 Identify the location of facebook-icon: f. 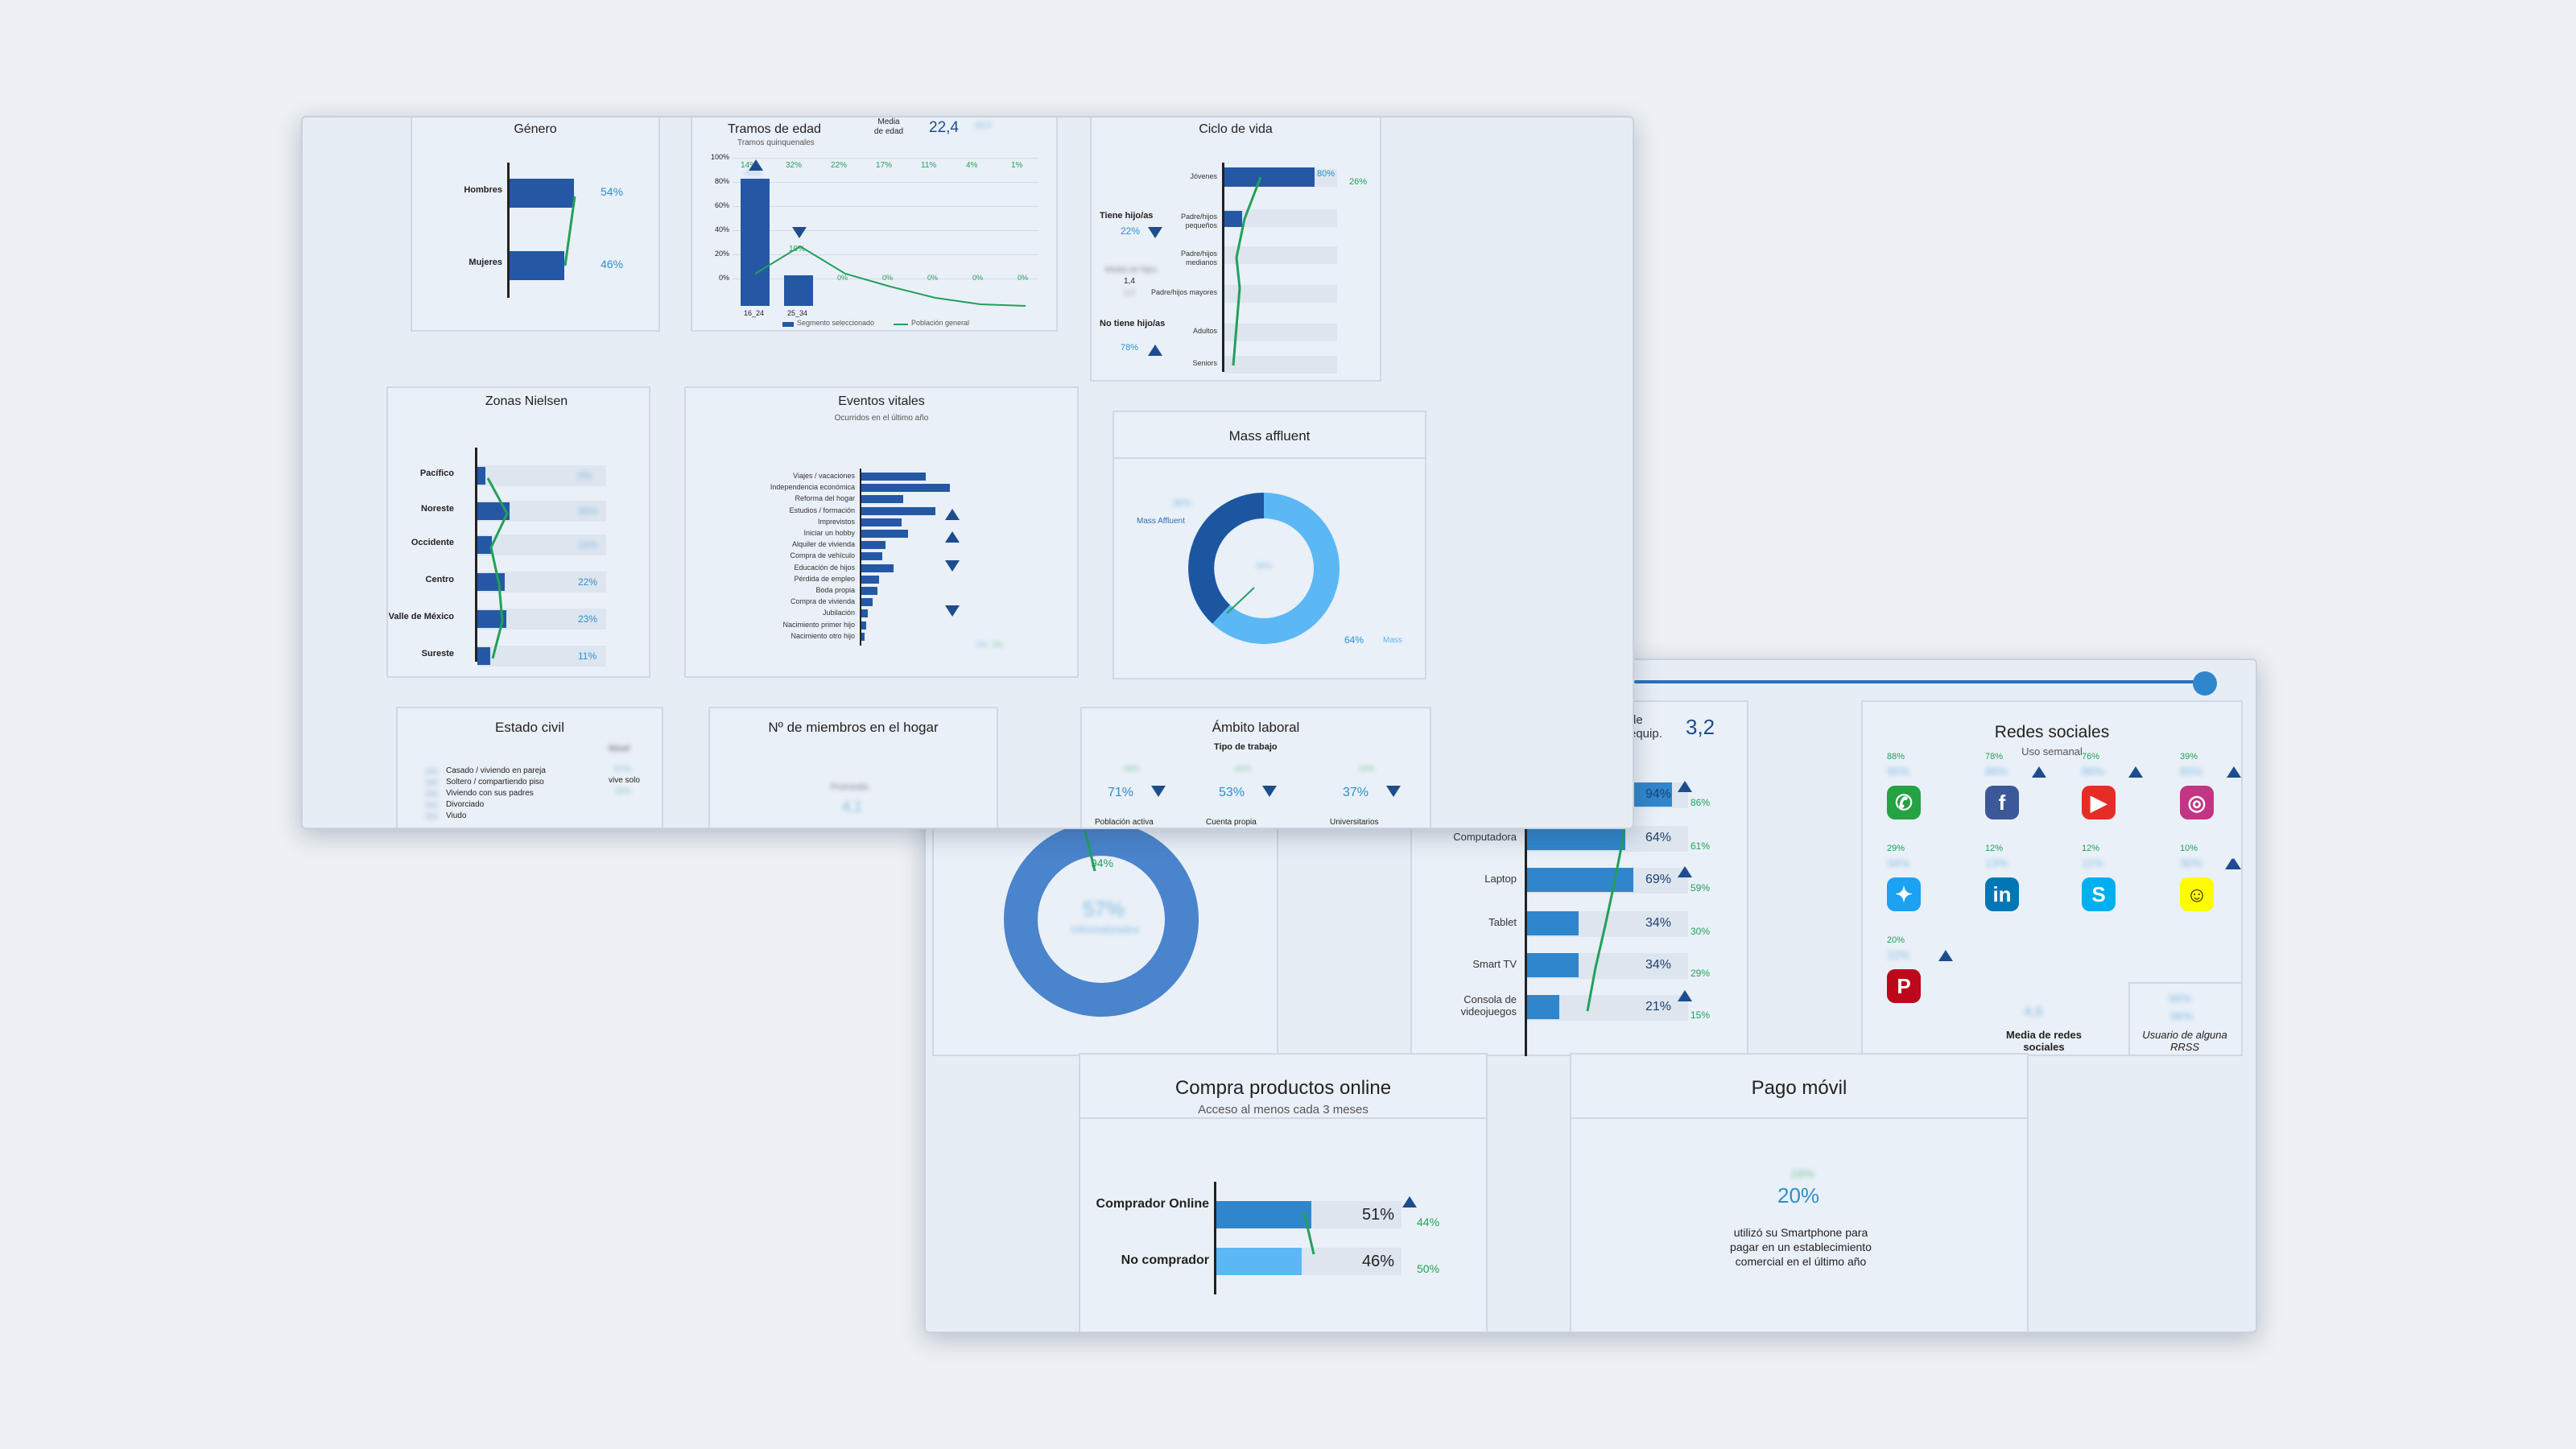
(2002, 802).